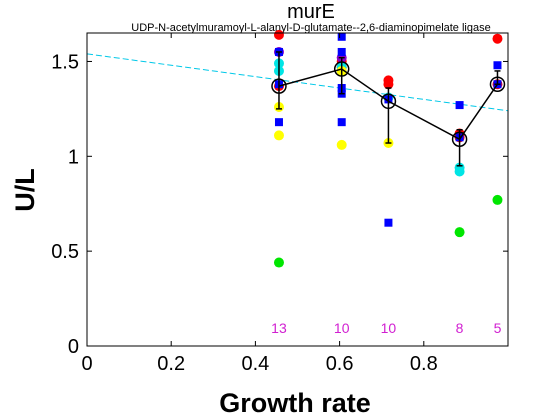 The height and width of the screenshot is (420, 560). What do you see at coordinates (255, 364) in the screenshot?
I see `x-tick-label: 0.4` at bounding box center [255, 364].